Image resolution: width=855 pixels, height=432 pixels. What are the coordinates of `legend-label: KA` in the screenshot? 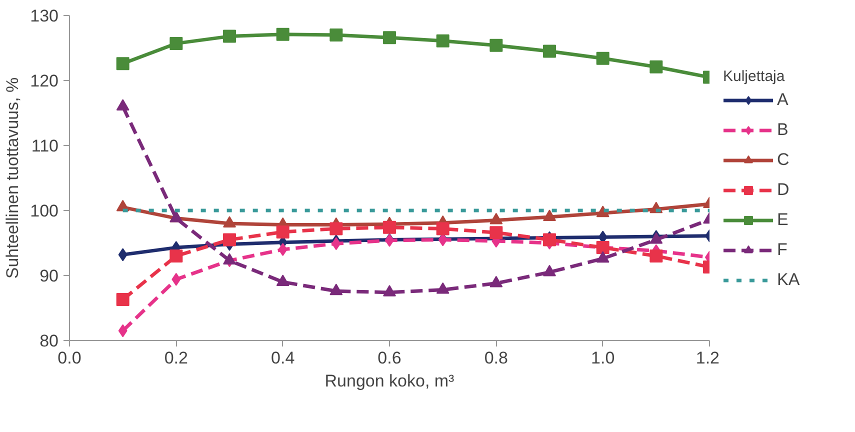 It's located at (788, 280).